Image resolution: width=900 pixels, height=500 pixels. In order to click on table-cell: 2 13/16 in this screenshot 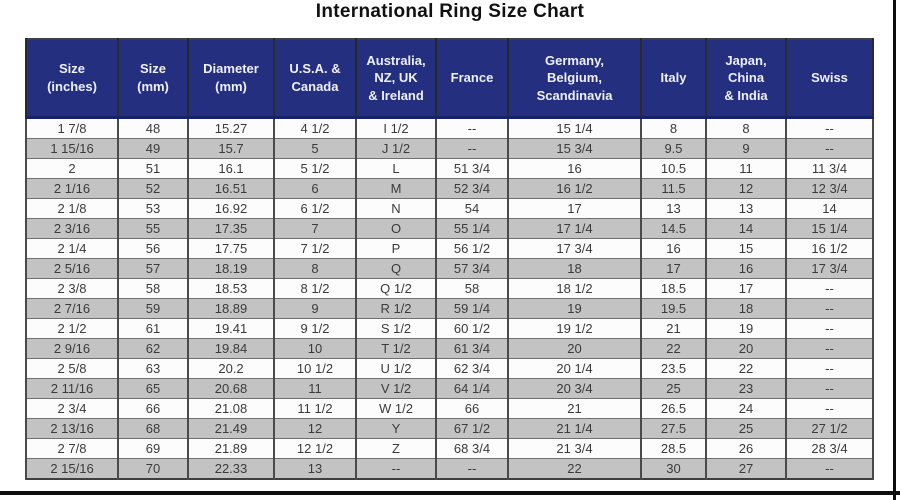, I will do `click(72, 428)`.